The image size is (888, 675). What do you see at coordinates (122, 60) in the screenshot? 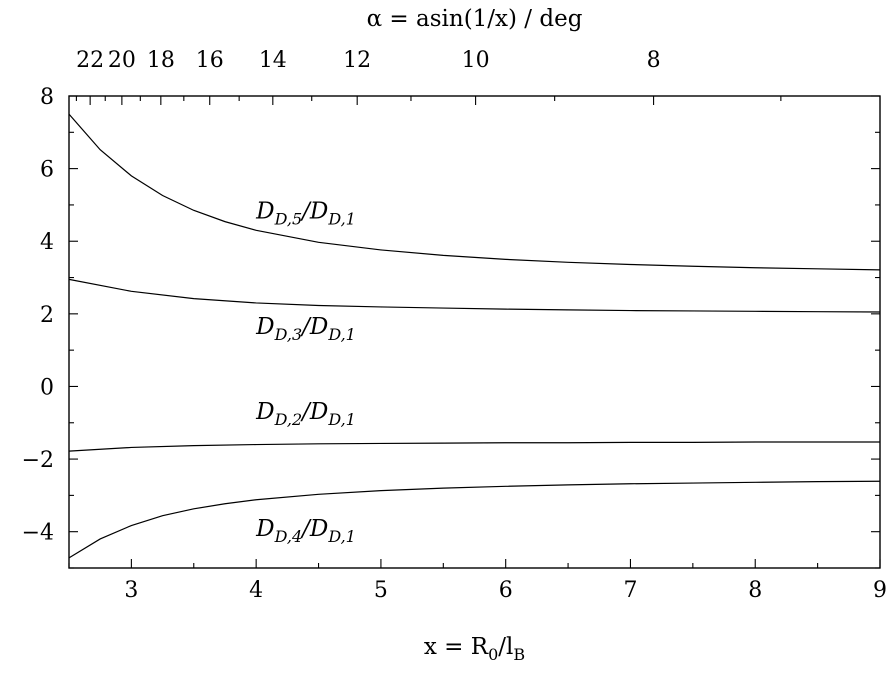
I see `x2-tick-label: 20` at bounding box center [122, 60].